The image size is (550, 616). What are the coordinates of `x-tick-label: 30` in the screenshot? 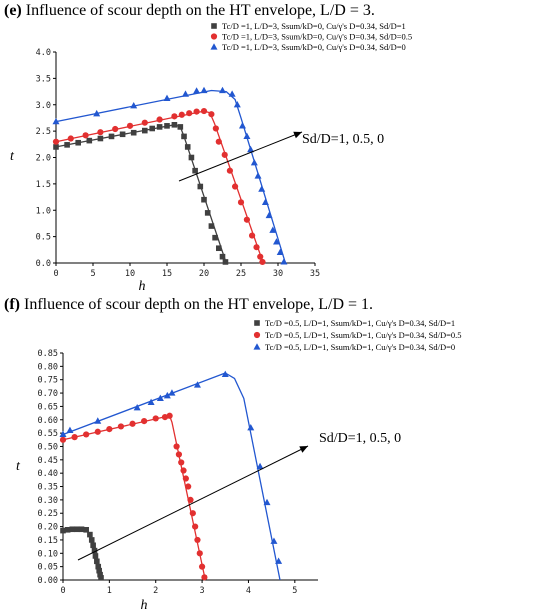 It's located at (278, 274).